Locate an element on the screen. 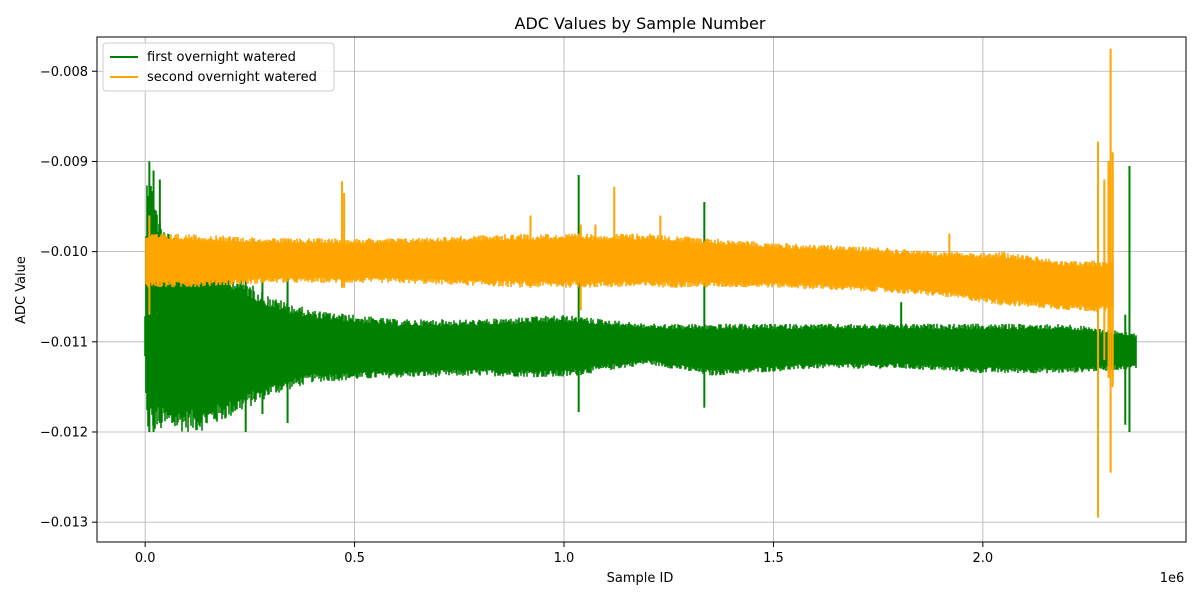  chart-title: ADC Values by Sample Number is located at coordinates (640, 23).